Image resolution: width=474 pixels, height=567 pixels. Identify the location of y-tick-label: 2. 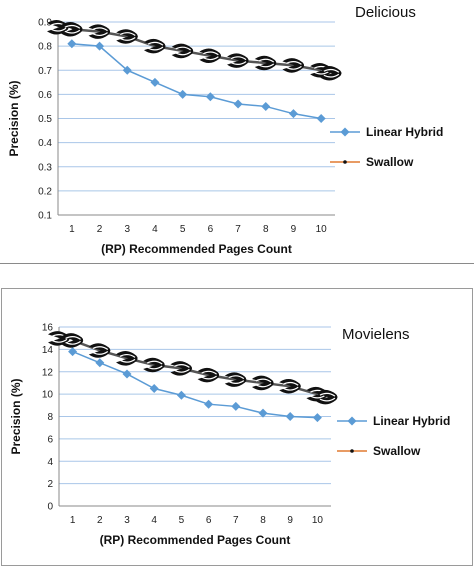
(50, 484).